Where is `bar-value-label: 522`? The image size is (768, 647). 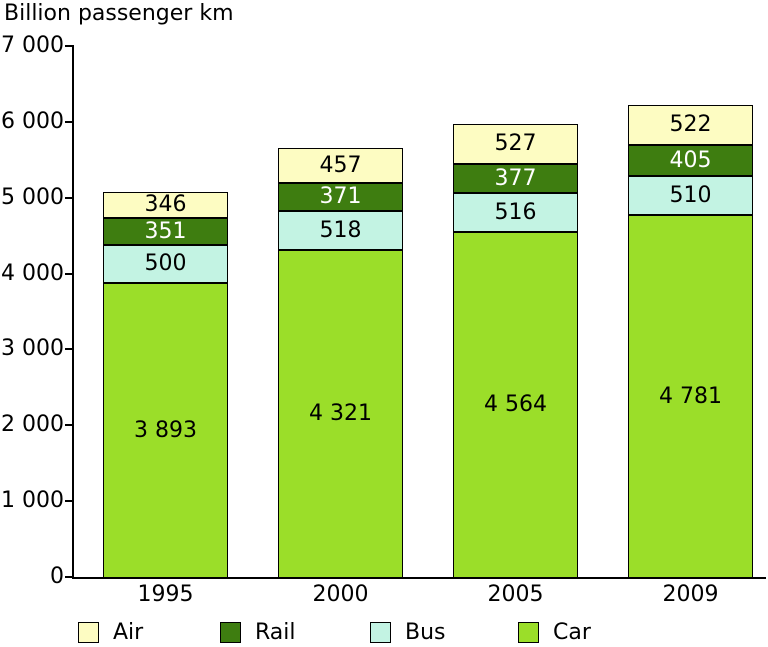
bar-value-label: 522 is located at coordinates (690, 124).